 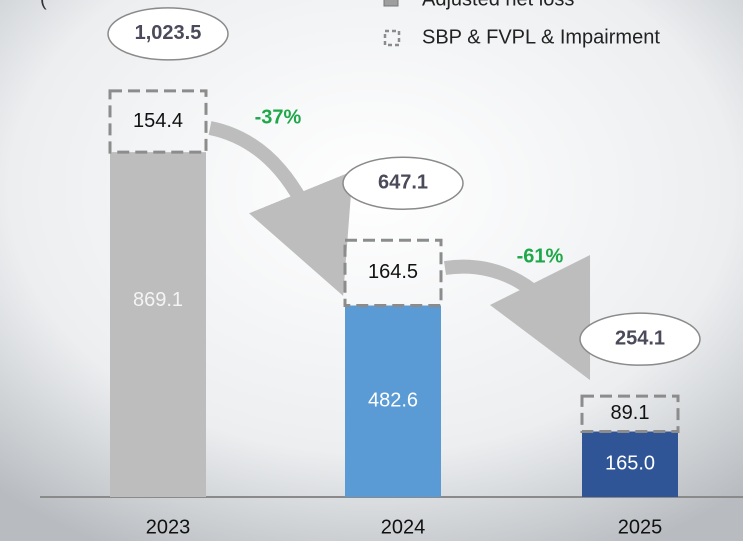 I want to click on value-label: 482.6, so click(x=393, y=401).